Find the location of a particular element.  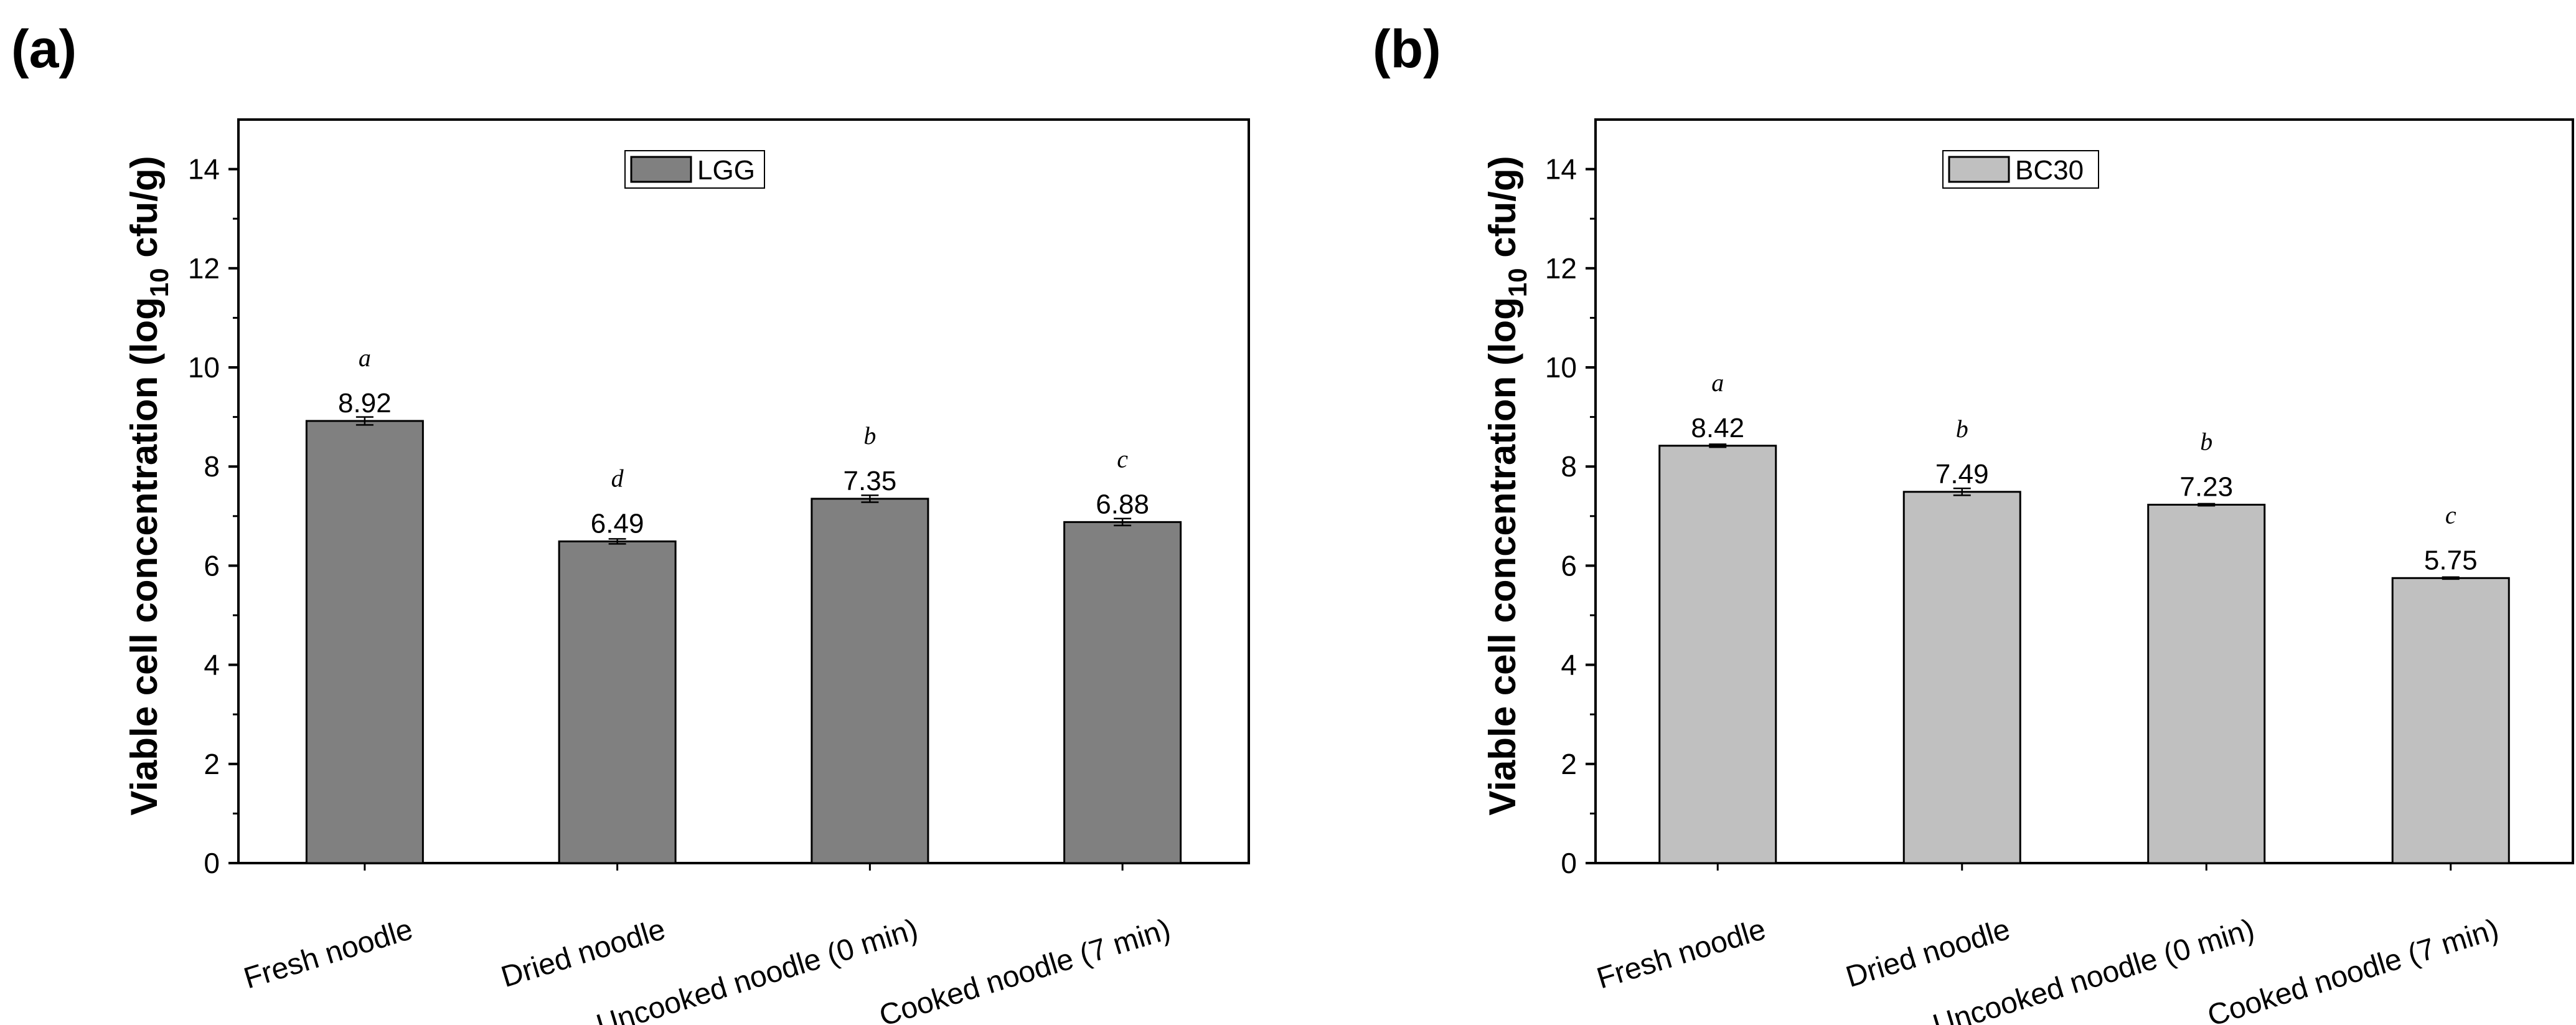

legend-label: LGG is located at coordinates (726, 170).